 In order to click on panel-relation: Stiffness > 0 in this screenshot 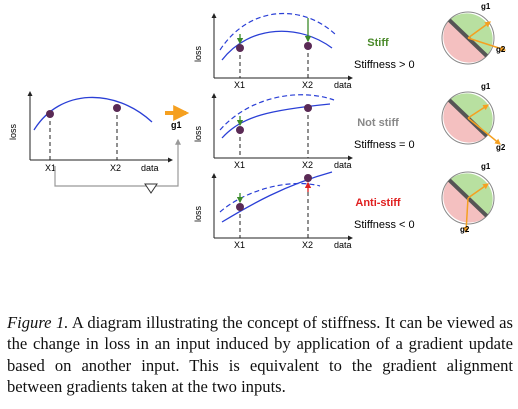, I will do `click(384, 65)`.